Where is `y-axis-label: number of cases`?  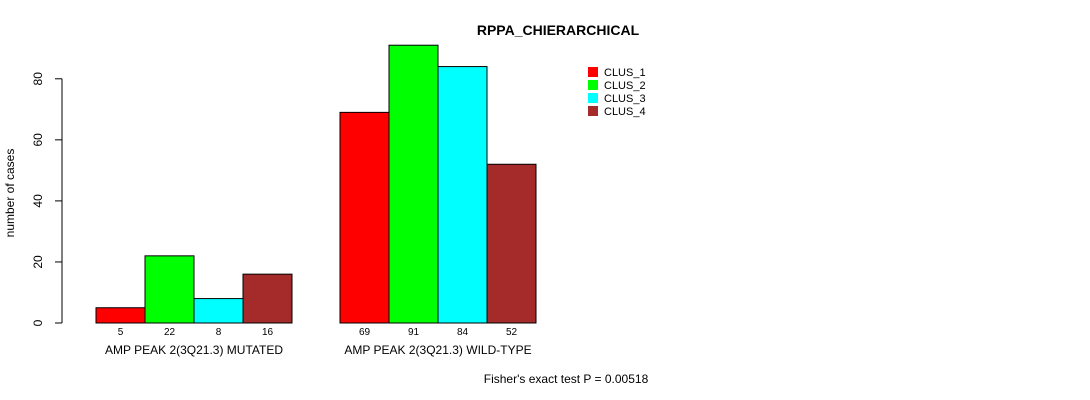
y-axis-label: number of cases is located at coordinates (10, 193).